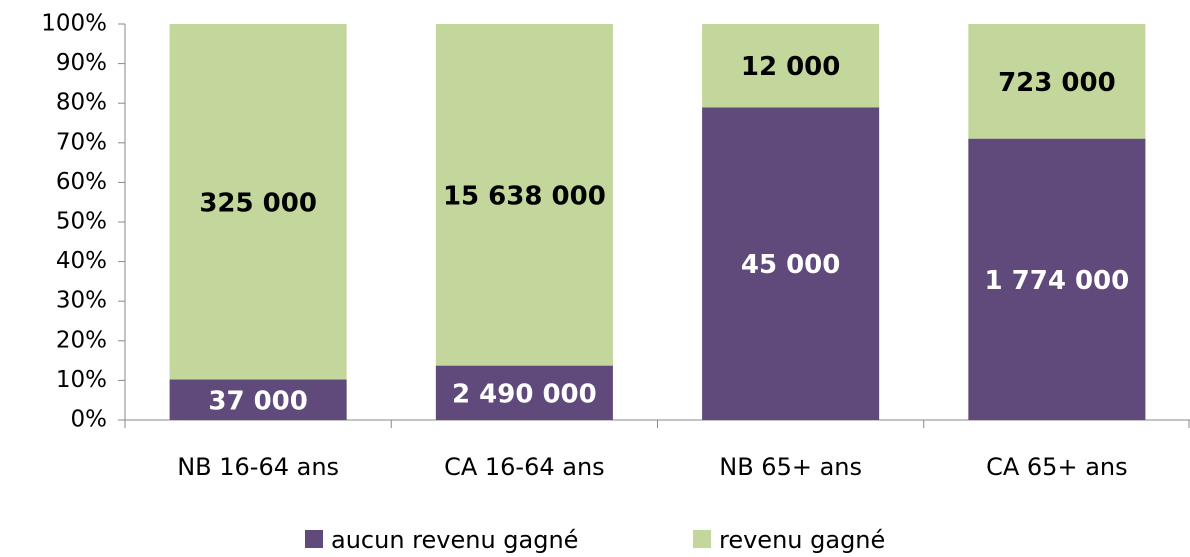 Image resolution: width=1190 pixels, height=557 pixels. I want to click on data-label: 12 000, so click(791, 67).